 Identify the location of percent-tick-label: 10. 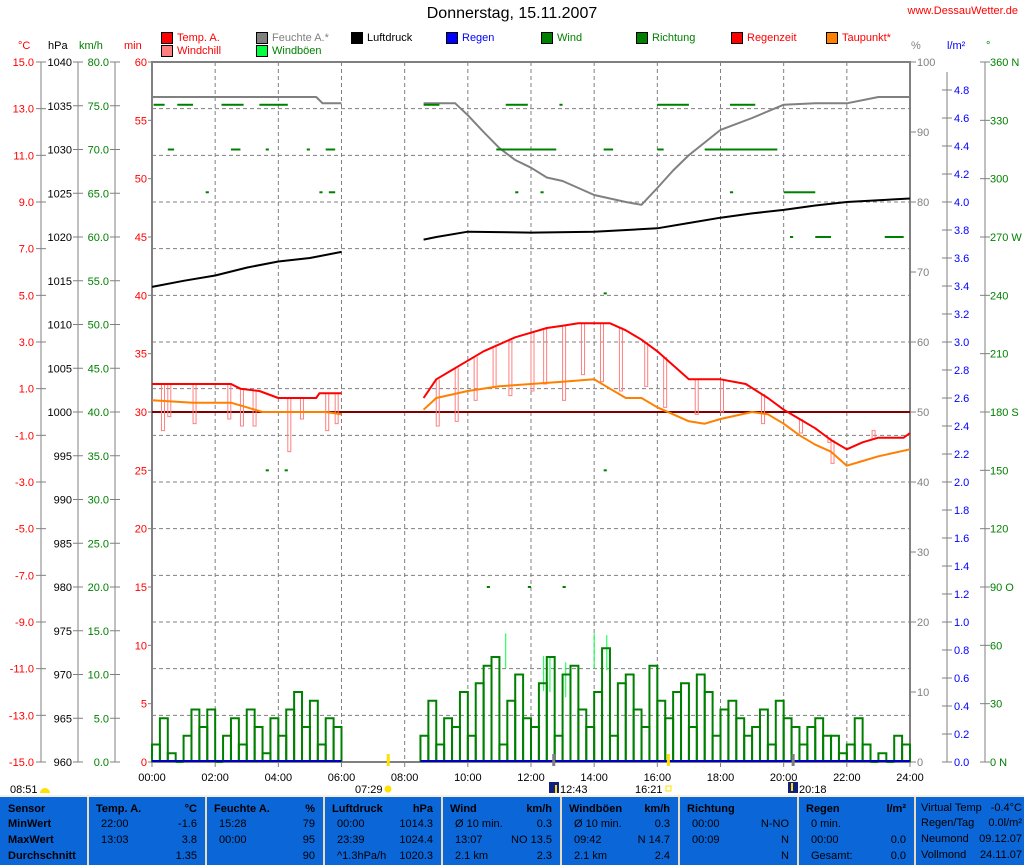
(923, 693).